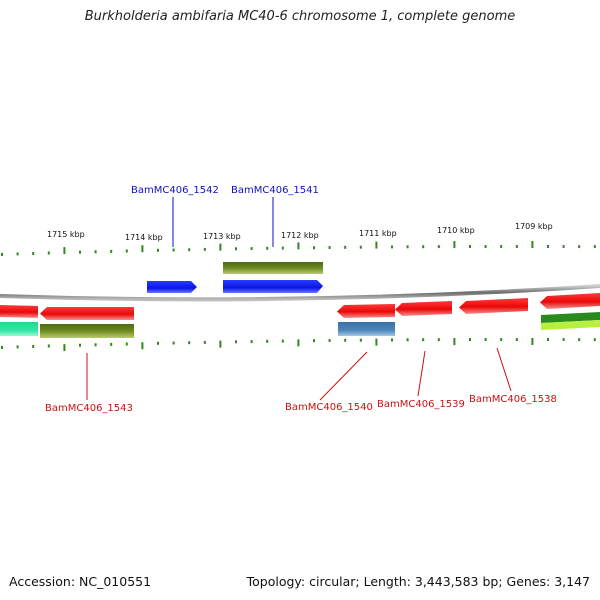 Image resolution: width=600 pixels, height=600 pixels. Describe the element at coordinates (378, 233) in the screenshot. I see `tick-label-1711: 1711 kbp` at that location.